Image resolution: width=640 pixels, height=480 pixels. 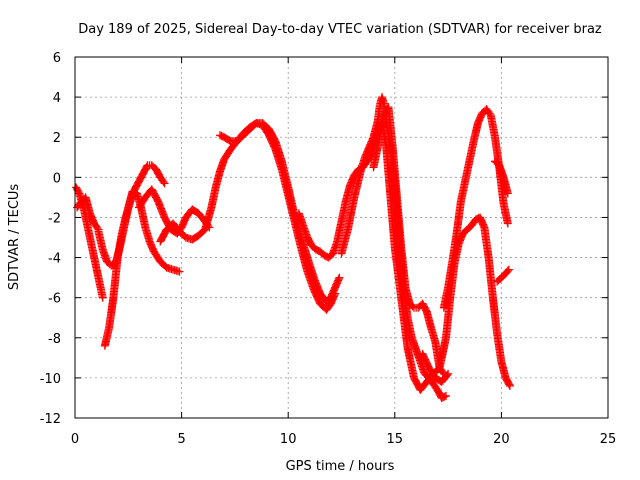 What do you see at coordinates (57, 98) in the screenshot?
I see `y-tick-label: 4` at bounding box center [57, 98].